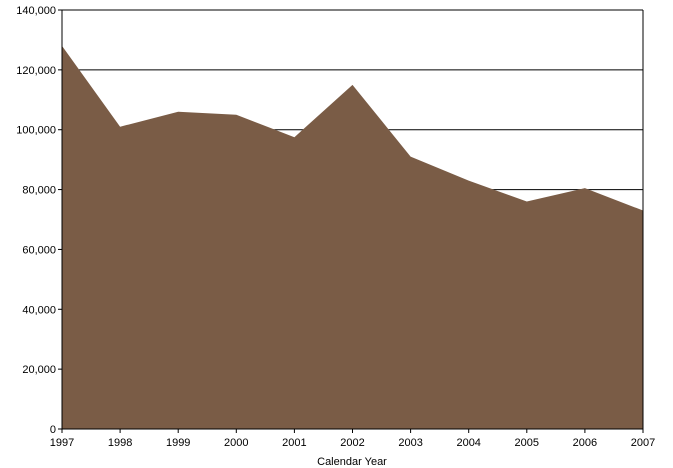  Describe the element at coordinates (468, 443) in the screenshot. I see `x-tick-label-2004: 2004` at that location.